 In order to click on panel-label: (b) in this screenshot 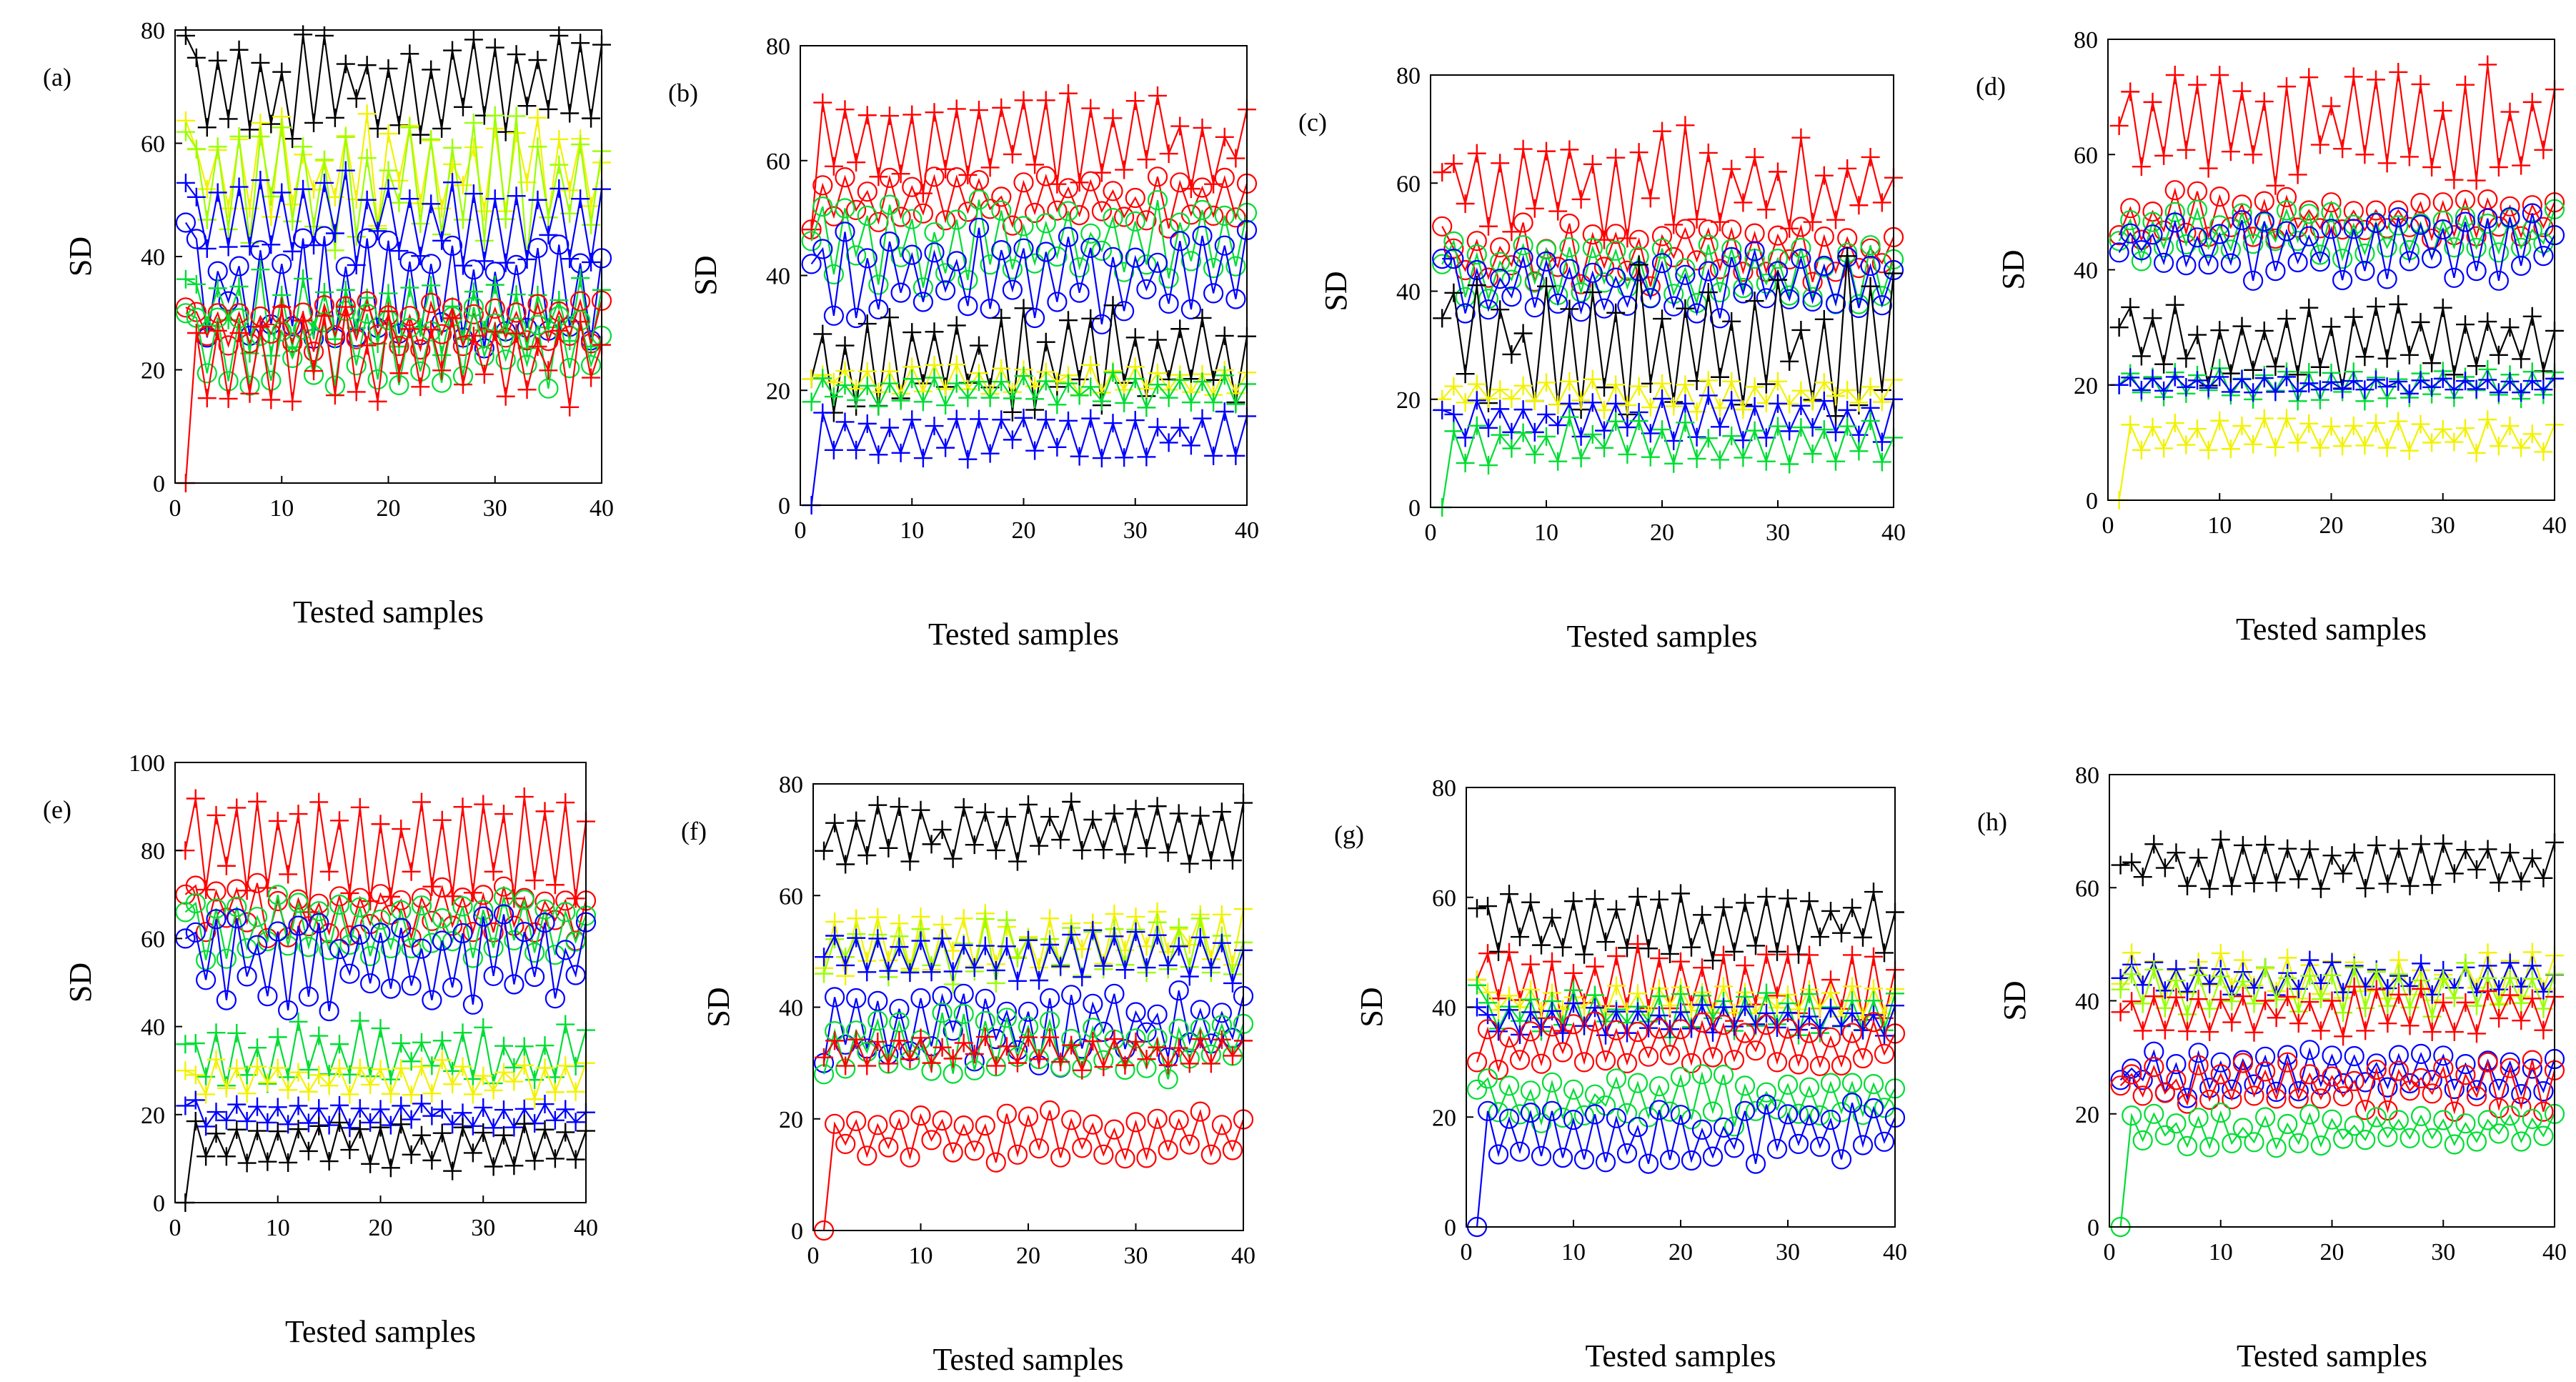, I will do `click(683, 93)`.